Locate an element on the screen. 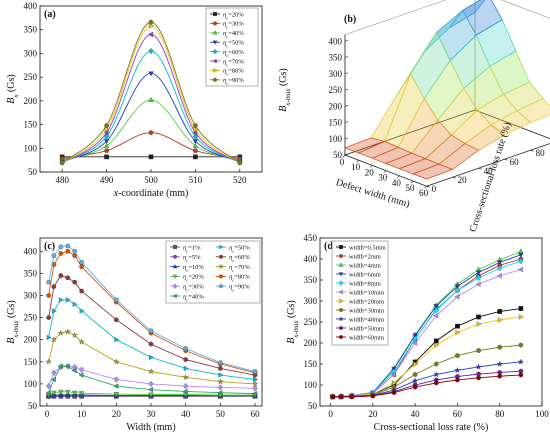 This screenshot has width=550, height=448. x-tick-label: 490 is located at coordinates (107, 180).